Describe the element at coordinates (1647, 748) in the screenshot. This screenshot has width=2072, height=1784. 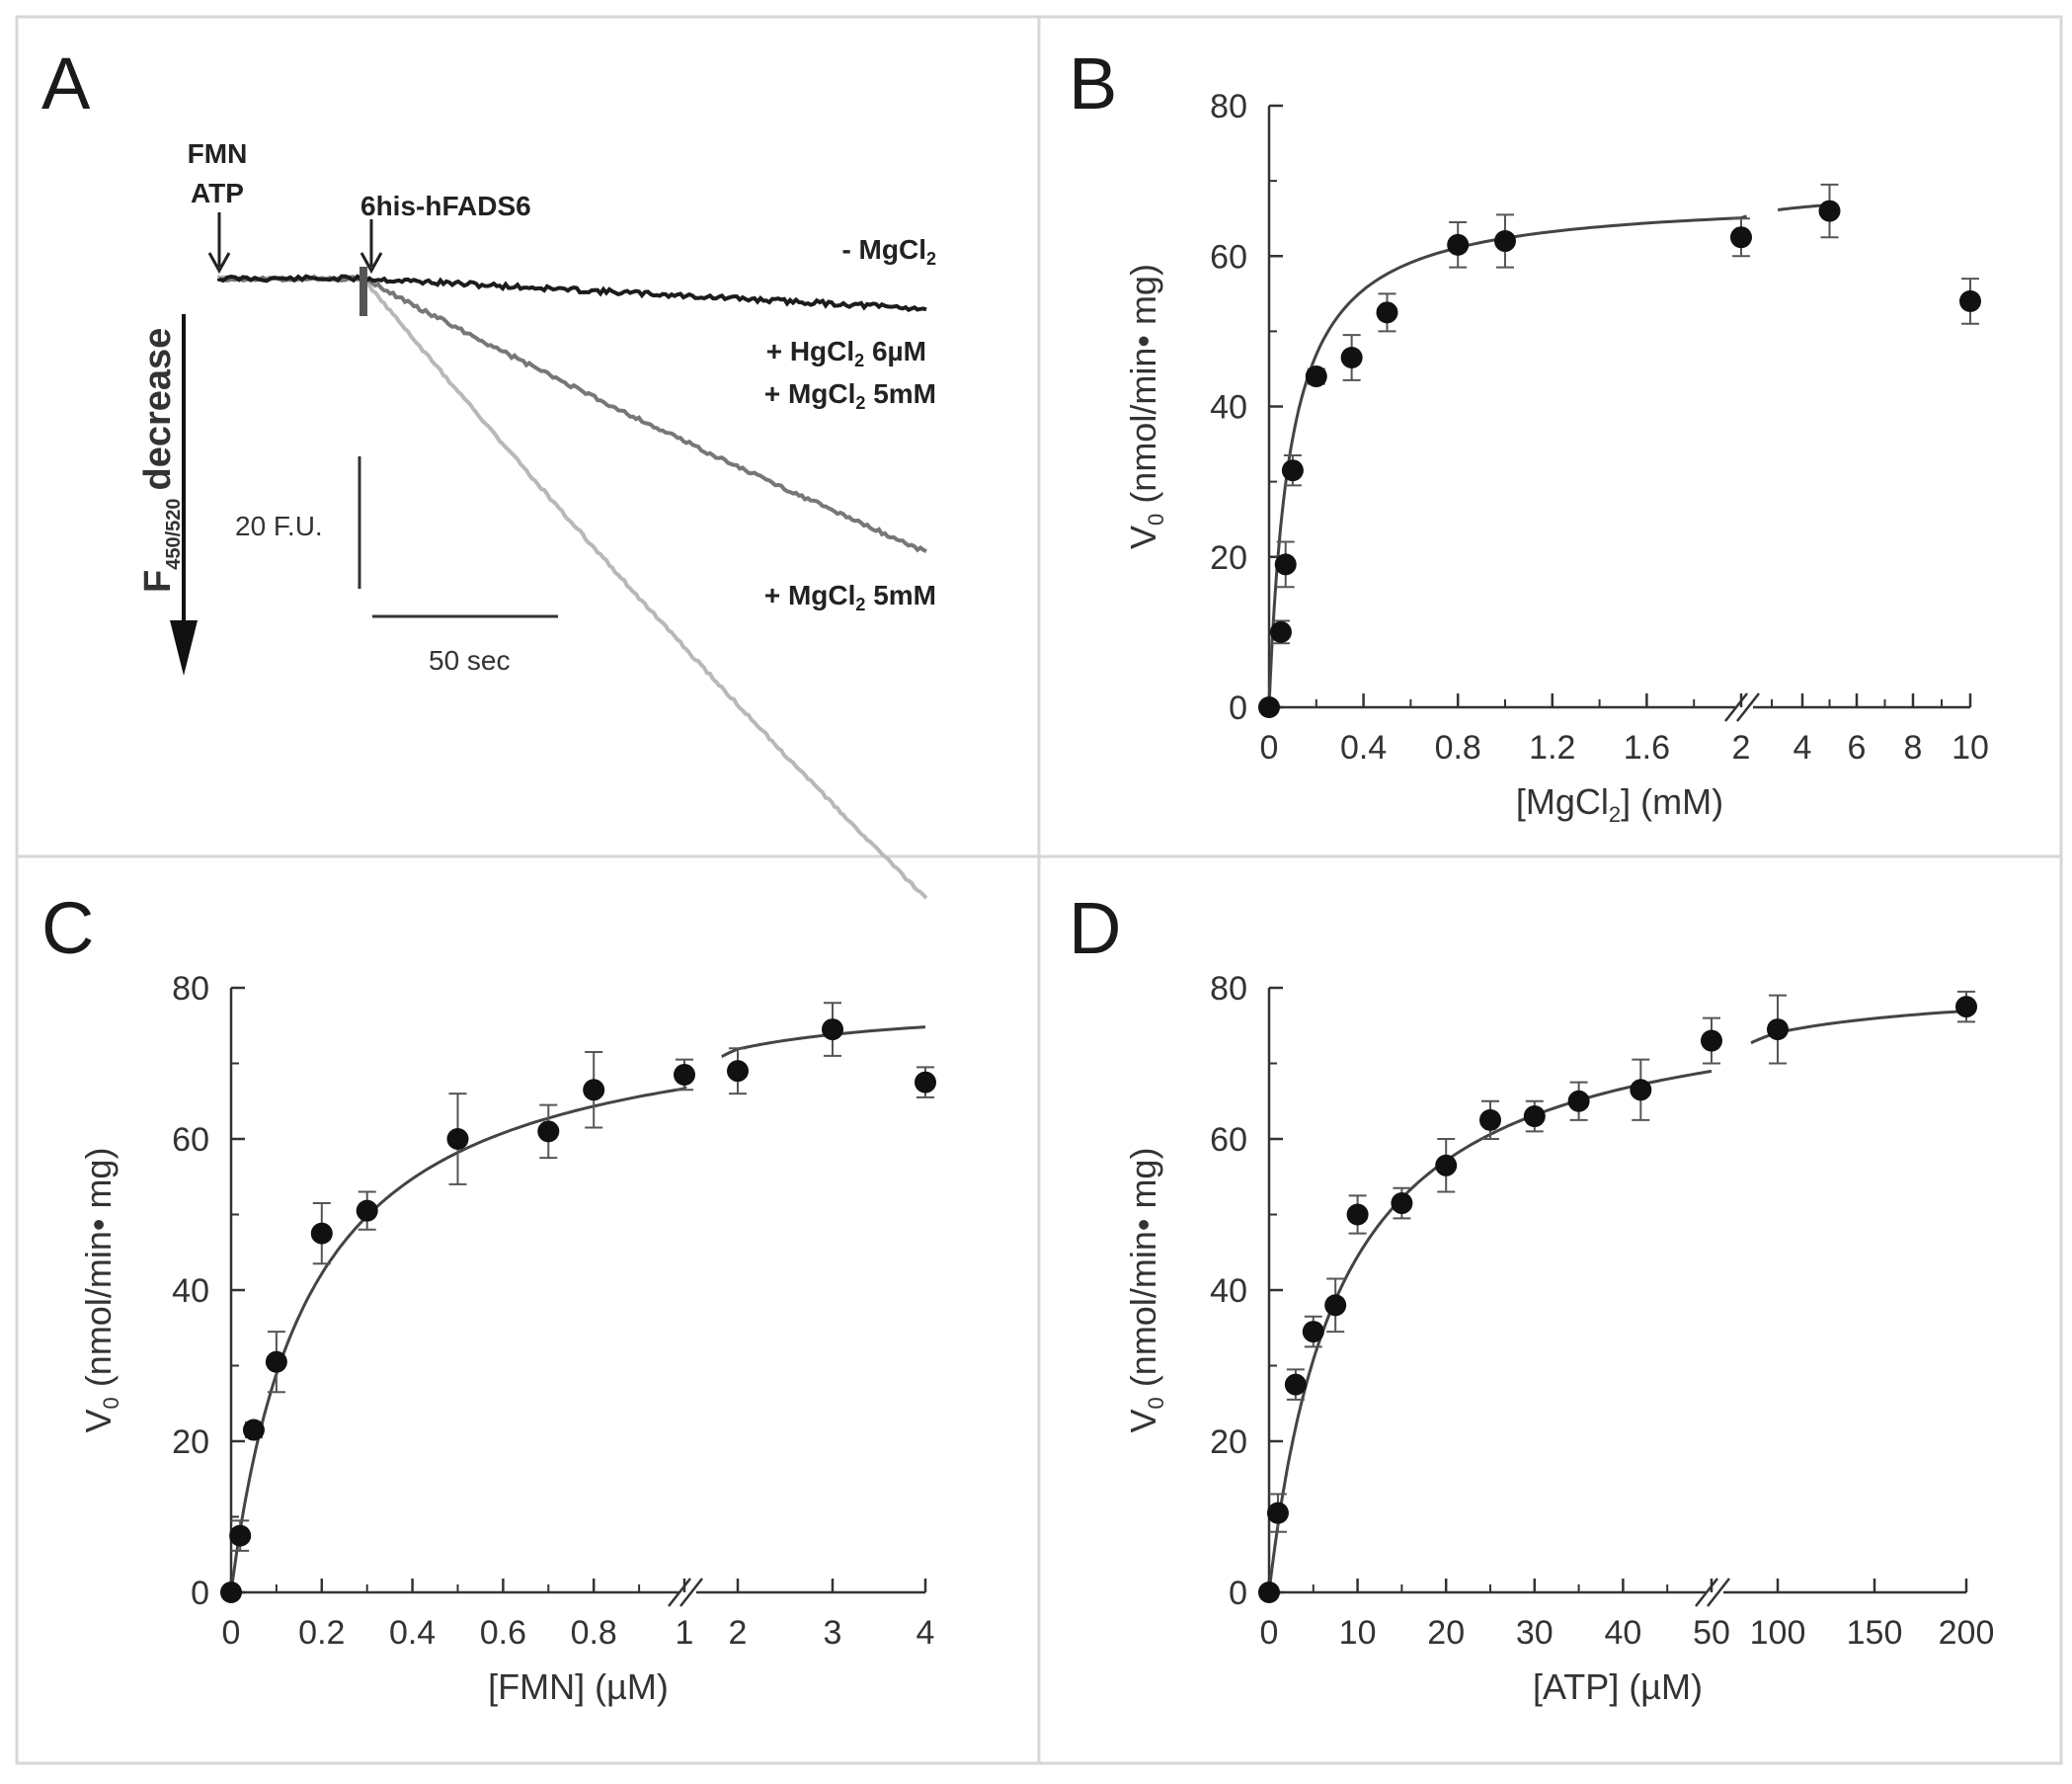
I see `x-tick-label: 1.6` at that location.